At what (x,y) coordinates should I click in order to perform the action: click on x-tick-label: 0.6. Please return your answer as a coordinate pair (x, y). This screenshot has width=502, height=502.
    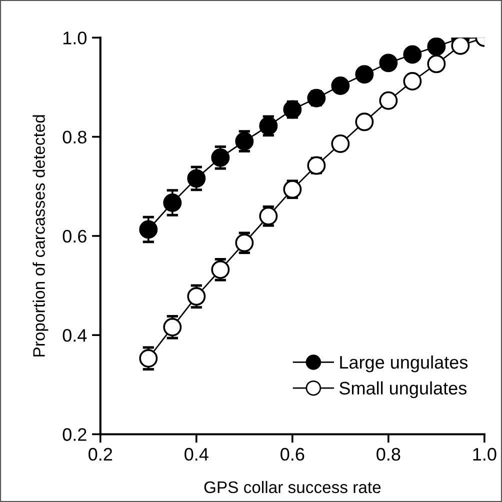
    Looking at the image, I should click on (292, 454).